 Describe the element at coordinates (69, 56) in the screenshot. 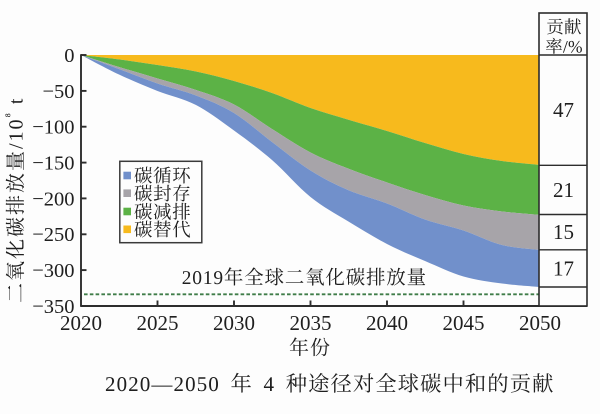

I see `svg-text: 0` at that location.